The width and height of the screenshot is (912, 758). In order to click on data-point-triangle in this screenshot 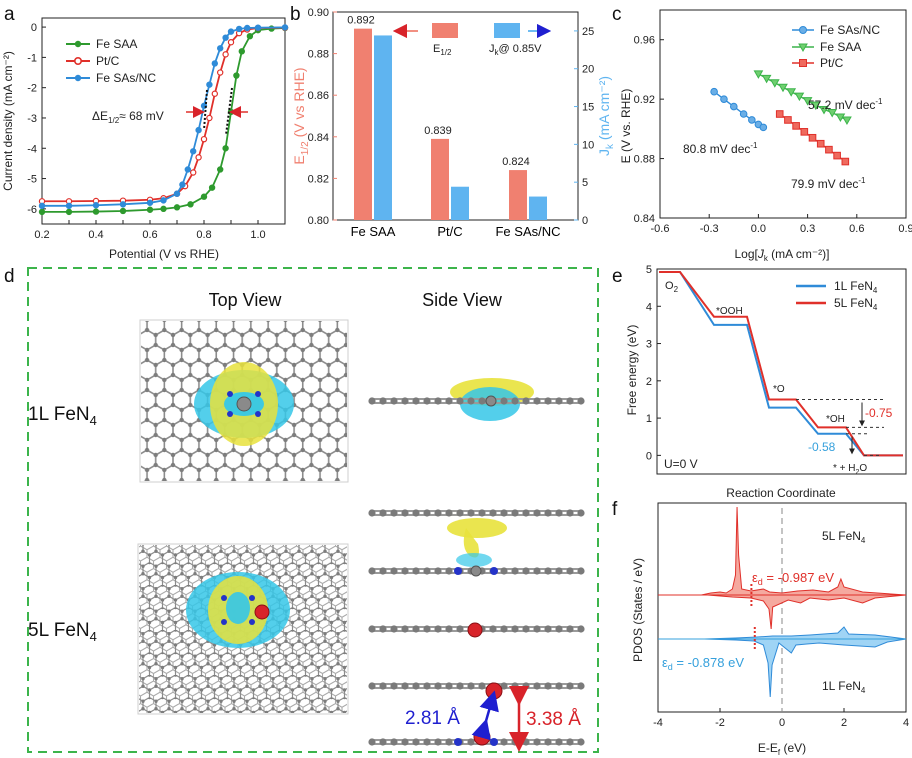, I will do `click(807, 101)`.